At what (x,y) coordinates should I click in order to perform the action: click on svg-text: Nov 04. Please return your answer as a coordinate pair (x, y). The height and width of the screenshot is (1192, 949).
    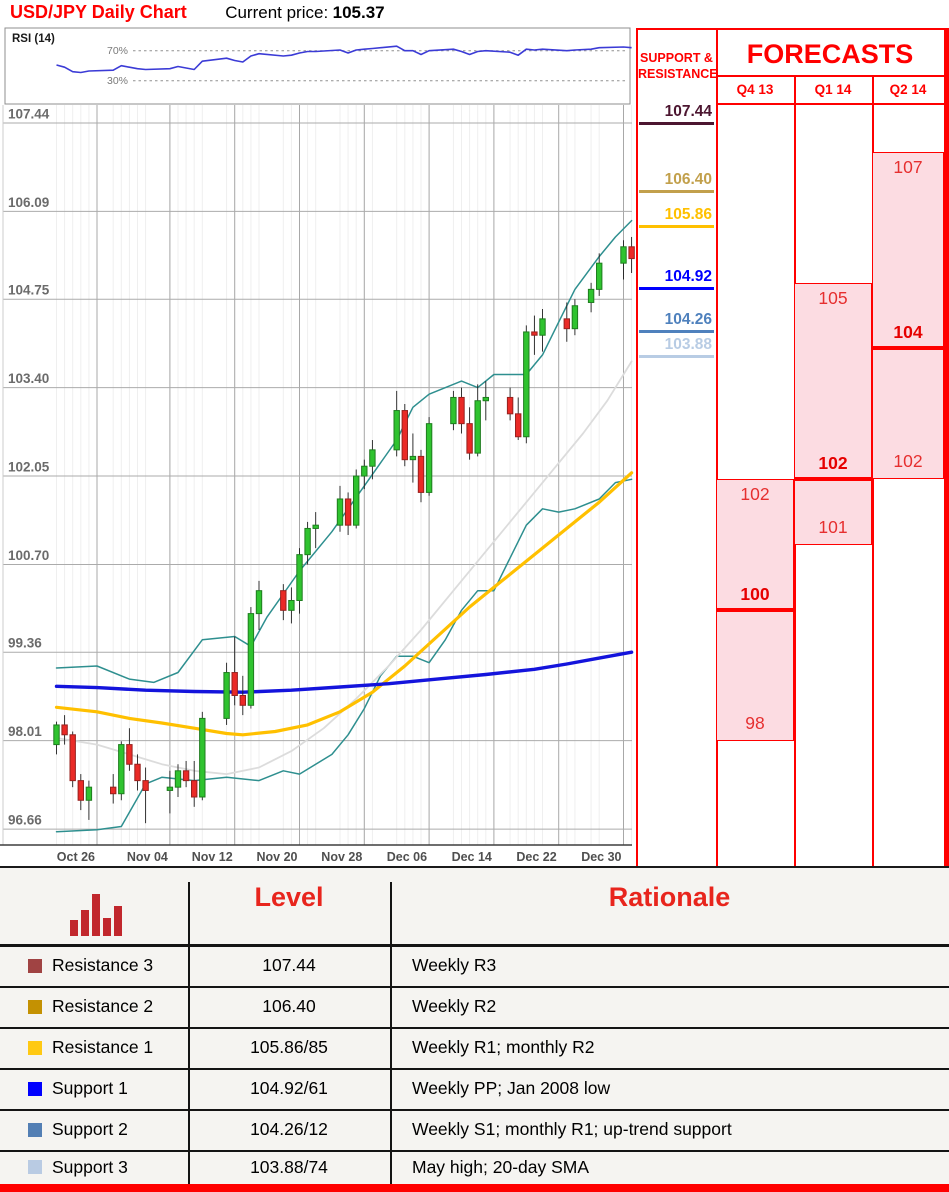
    Looking at the image, I should click on (147, 857).